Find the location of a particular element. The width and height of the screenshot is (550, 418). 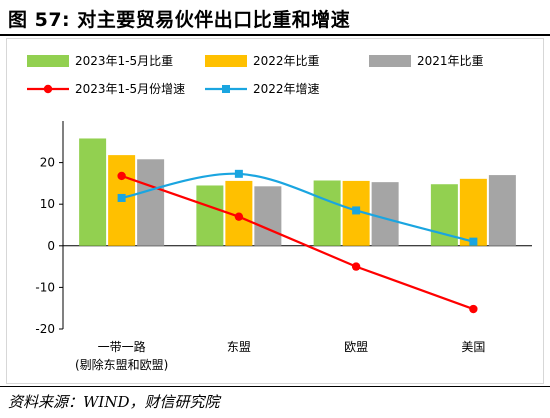

legend-label: 2023年1-5月份增速 is located at coordinates (130, 89).